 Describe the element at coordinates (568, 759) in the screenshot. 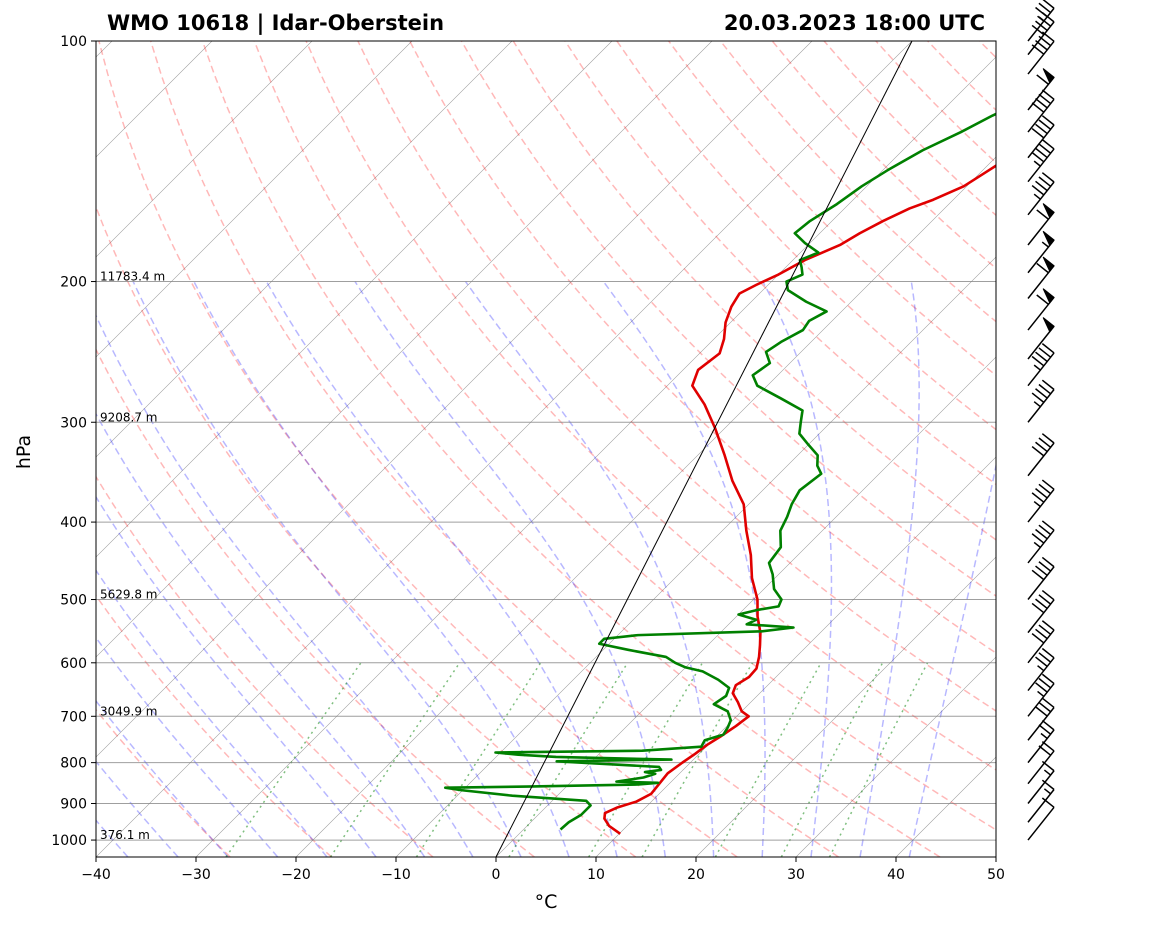

I see `mixing-ratio-line` at that location.